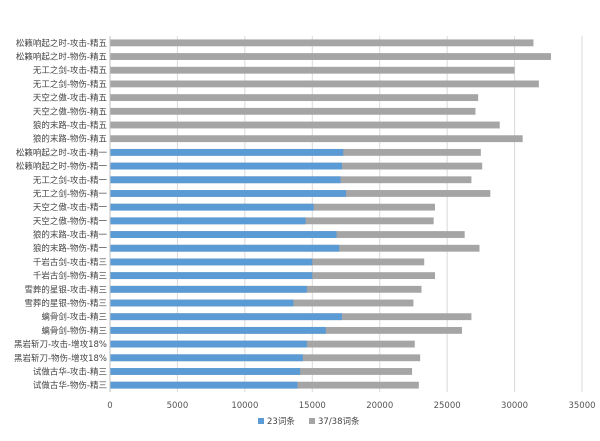  What do you see at coordinates (74, 317) in the screenshot?
I see `category-label: 螭骨剑-攻击-精三` at bounding box center [74, 317].